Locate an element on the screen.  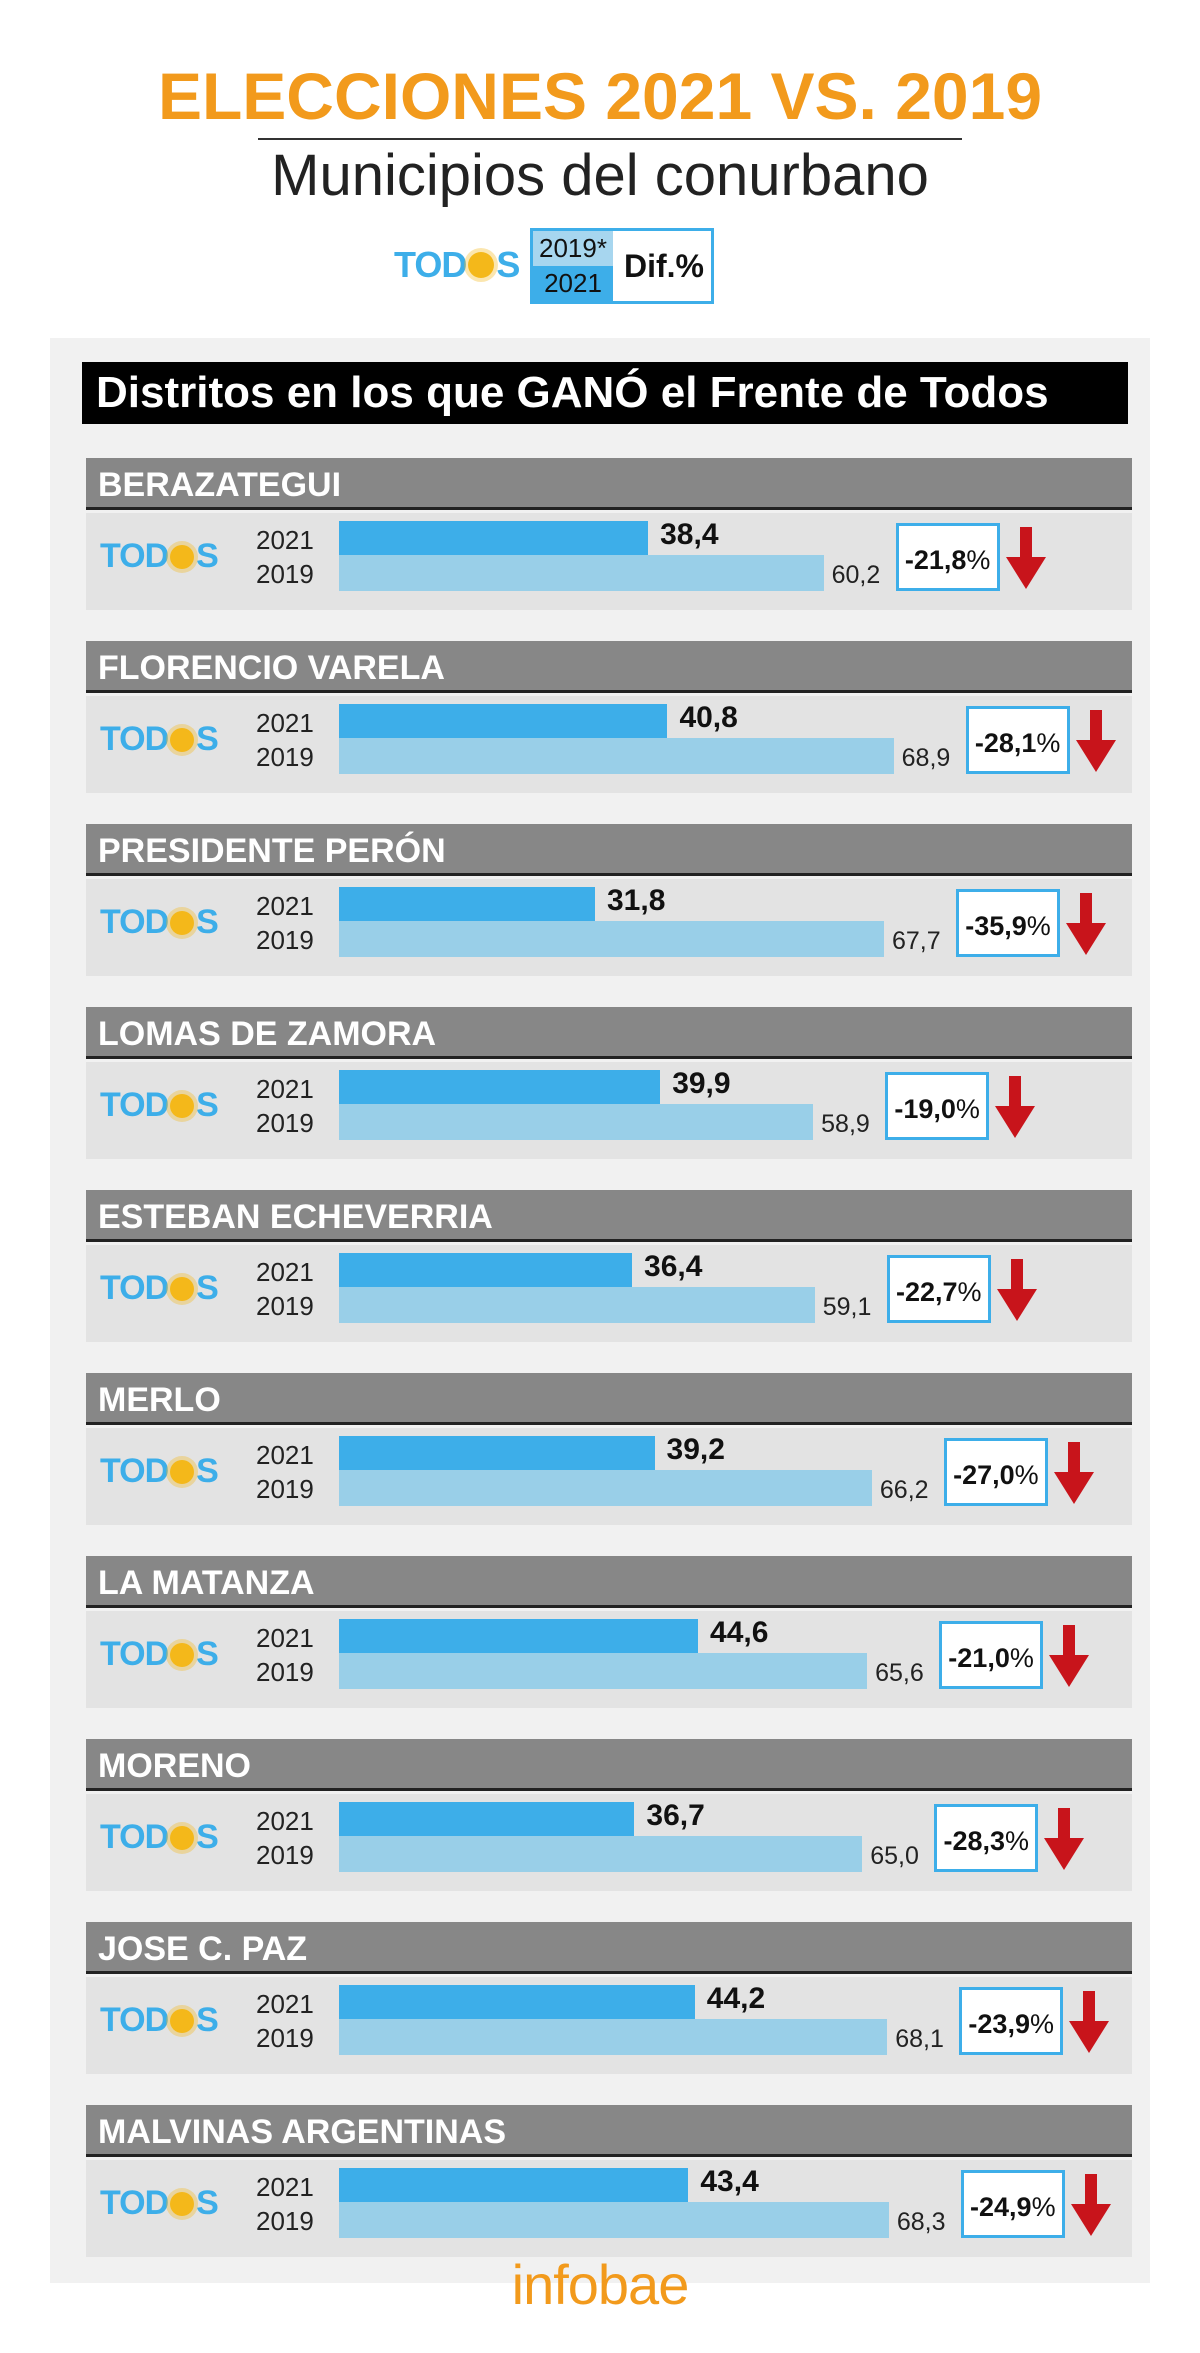
district-row: JOSE C. PAZ TOD S 2021 2019 44,2 68,1 -23,9% is located at coordinates (609, 1998).